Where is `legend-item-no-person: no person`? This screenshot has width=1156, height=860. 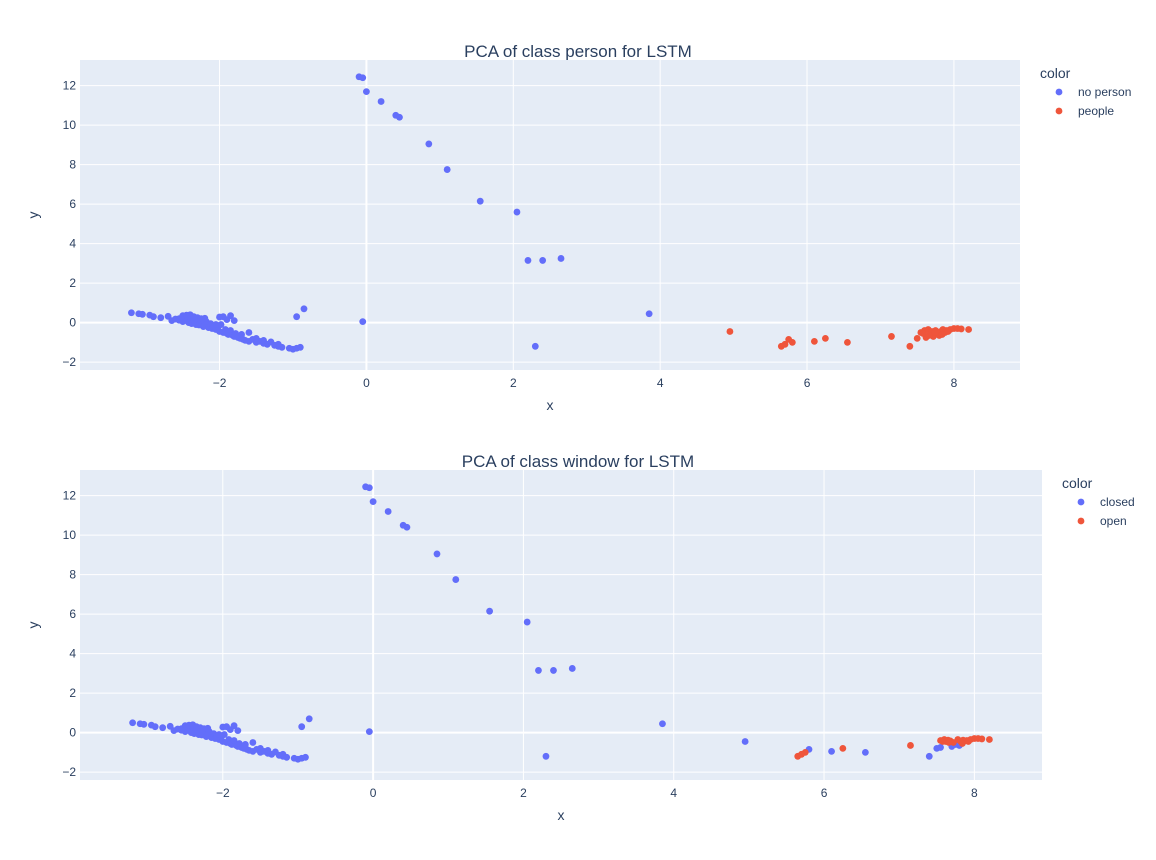
legend-item-no-person: no person is located at coordinates (1093, 92).